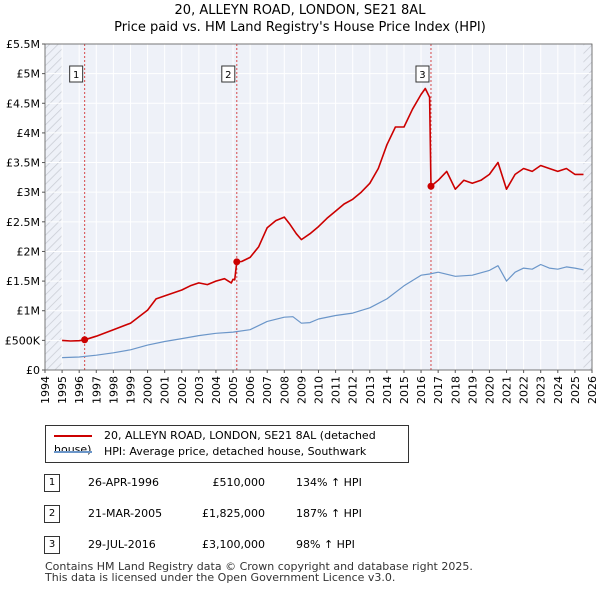 This screenshot has width=600, height=590. Describe the element at coordinates (592, 390) in the screenshot. I see `x-tick-label: 2026` at that location.